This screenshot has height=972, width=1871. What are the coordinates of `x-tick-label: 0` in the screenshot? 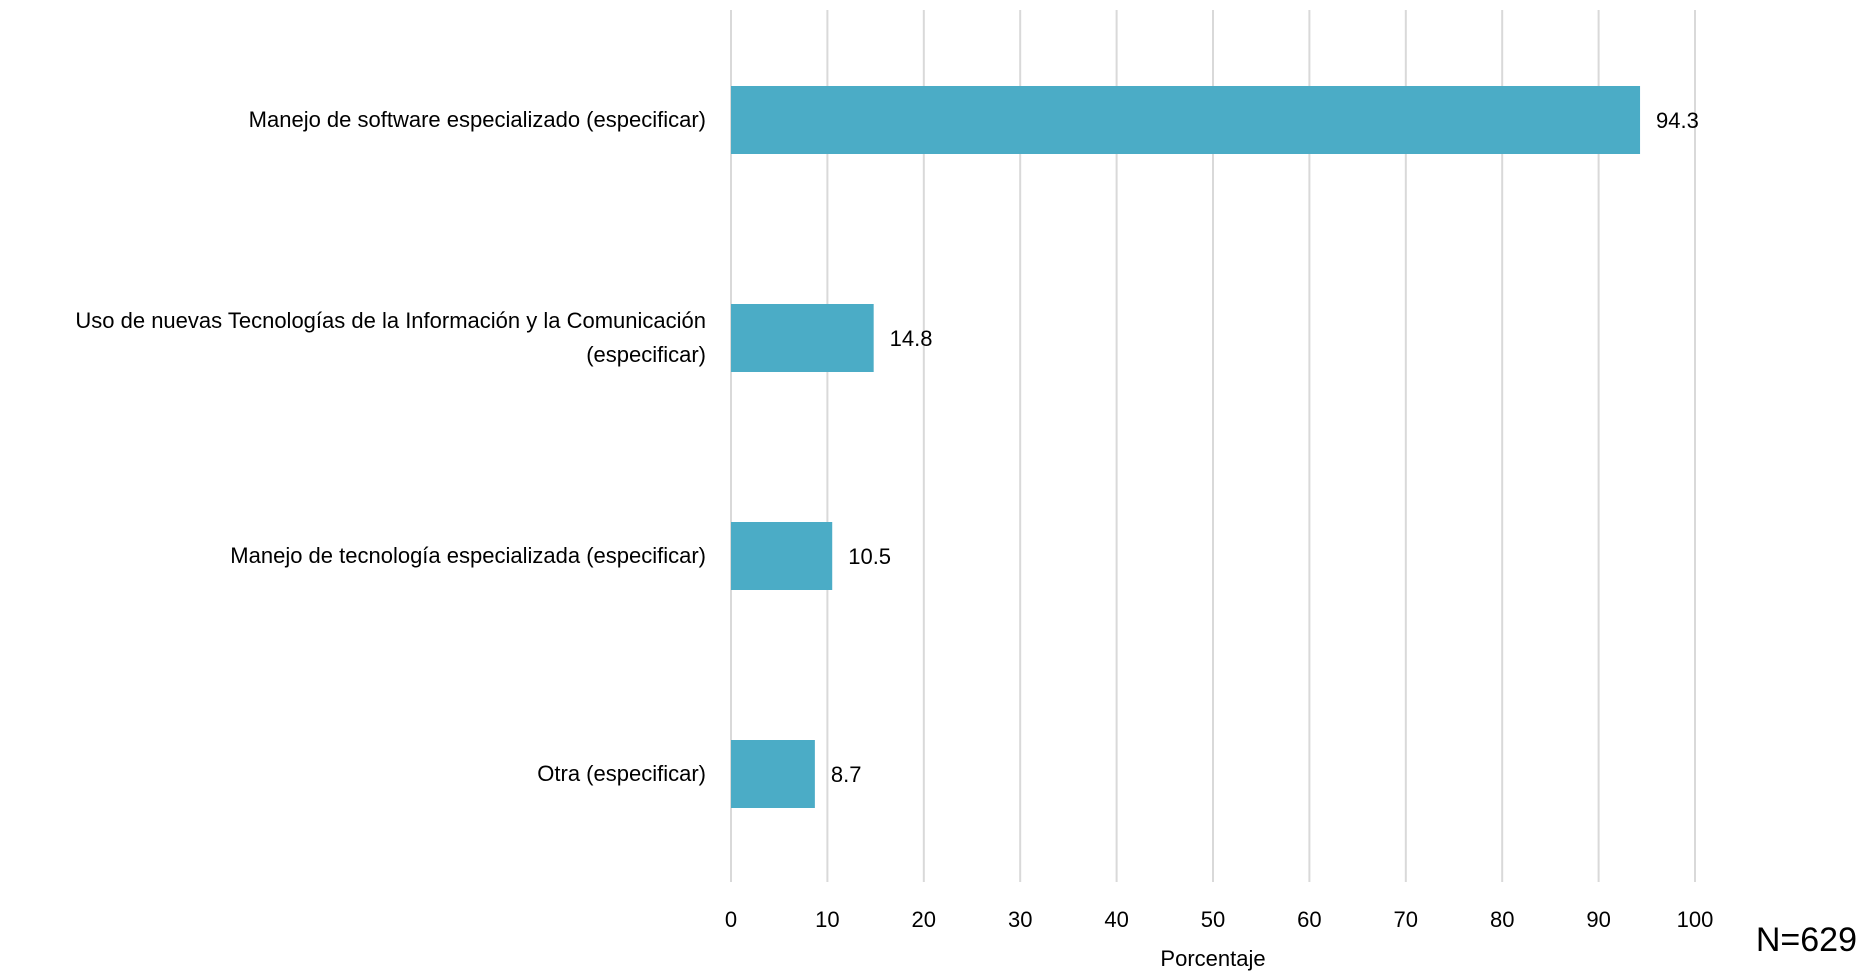 It's located at (731, 919).